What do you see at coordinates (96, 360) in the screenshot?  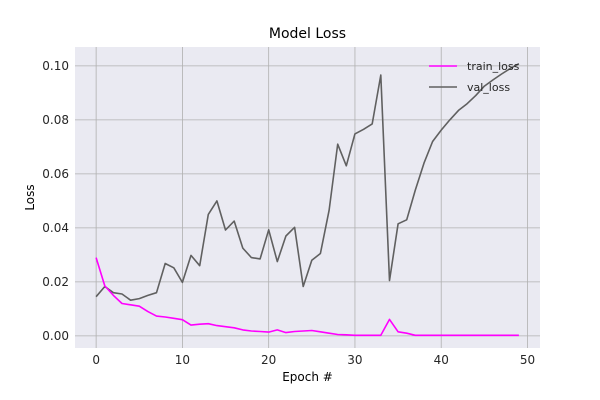 I see `x-tick-label: 0` at bounding box center [96, 360].